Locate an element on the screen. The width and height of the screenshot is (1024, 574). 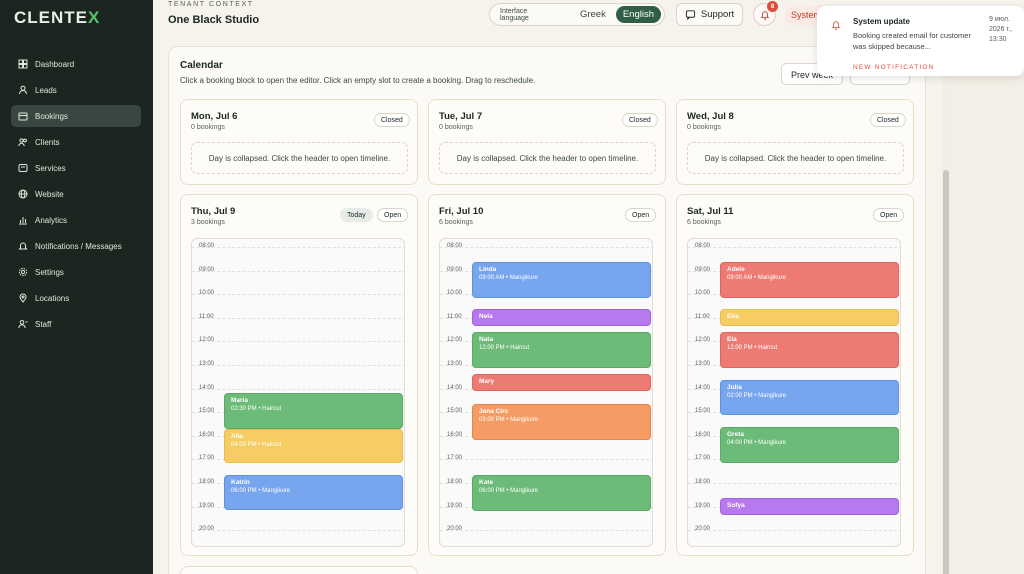
hour-label: 12:00 is located at coordinates (207, 340).